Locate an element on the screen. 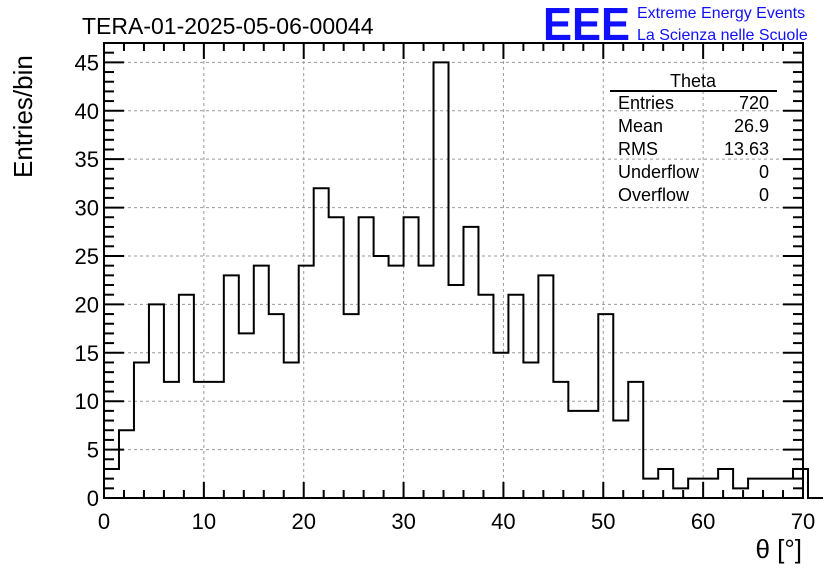 Image resolution: width=836 pixels, height=572 pixels. y-tick-label-0: 0 is located at coordinates (93, 498).